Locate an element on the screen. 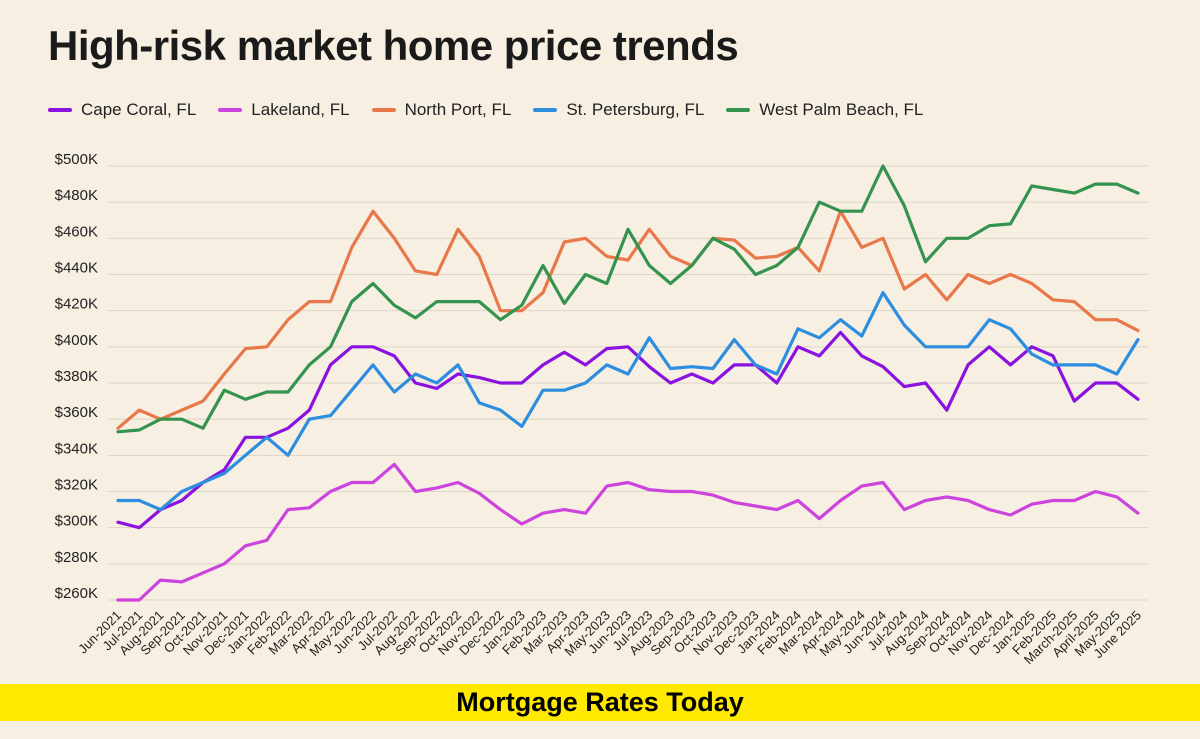  y-tick-label: $340K is located at coordinates (76, 448).